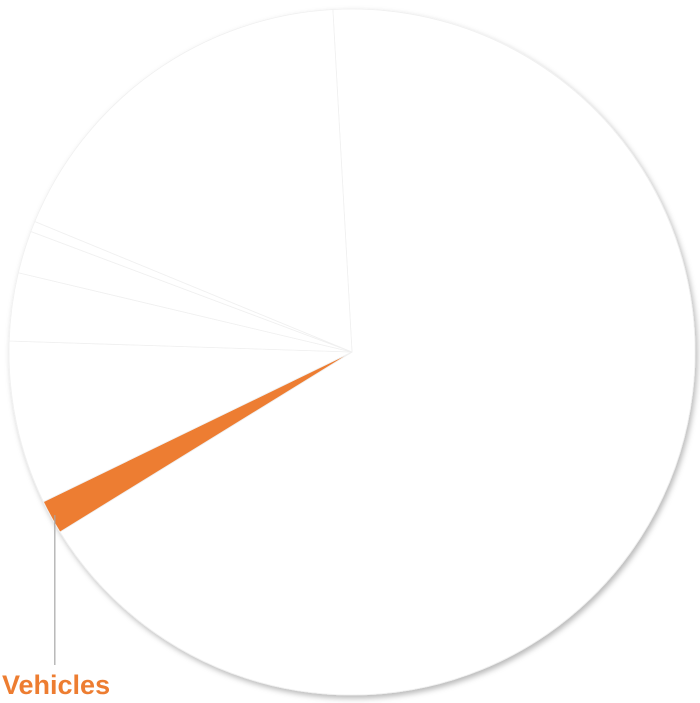 The width and height of the screenshot is (700, 703). What do you see at coordinates (56, 685) in the screenshot?
I see `slice-label: Vehicles` at bounding box center [56, 685].